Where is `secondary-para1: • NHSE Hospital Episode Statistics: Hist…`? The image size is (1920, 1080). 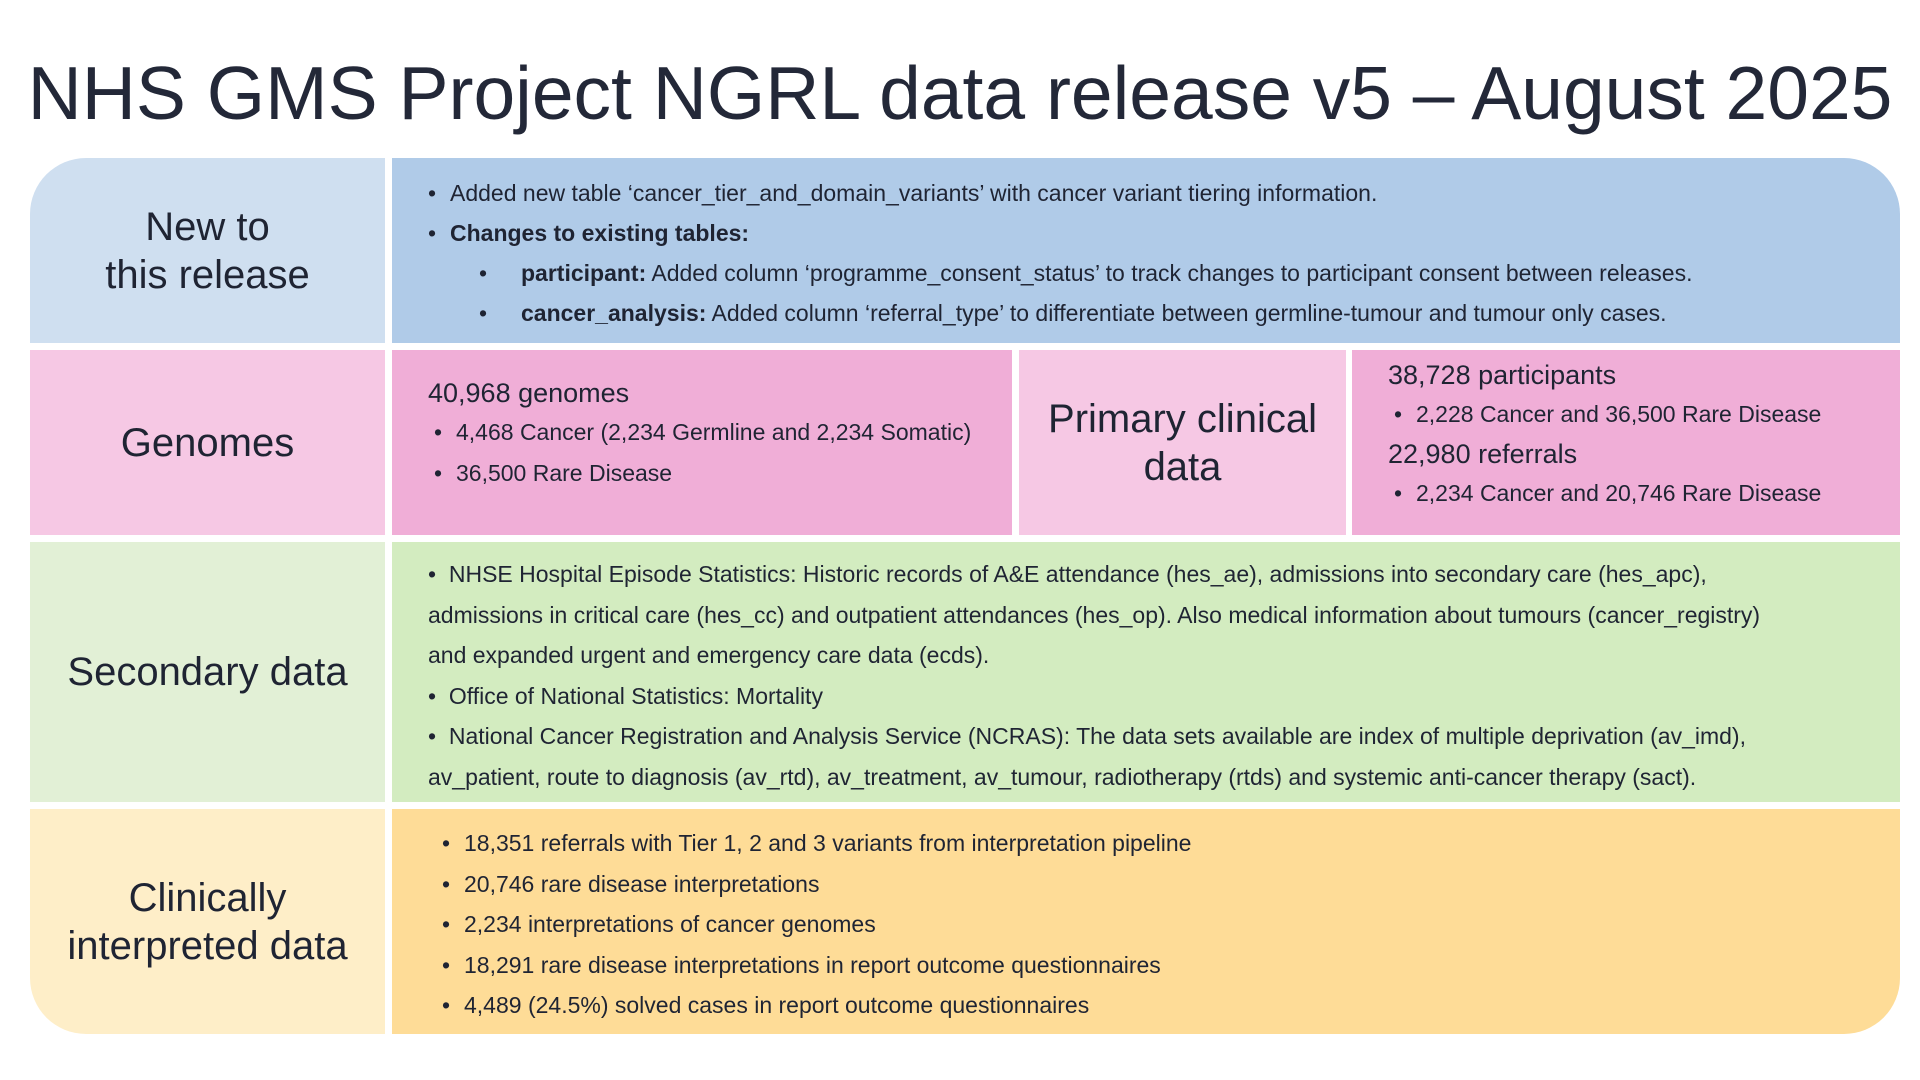
secondary-para1: • NHSE Hospital Episode Statistics: Hist… is located at coordinates (1067, 574).